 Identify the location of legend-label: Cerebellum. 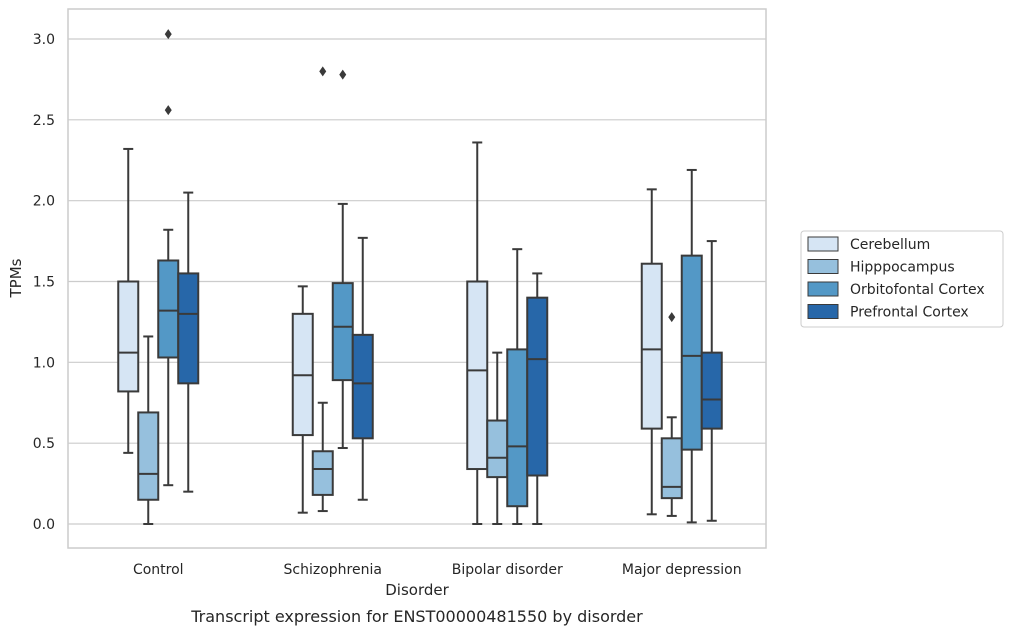
(890, 245).